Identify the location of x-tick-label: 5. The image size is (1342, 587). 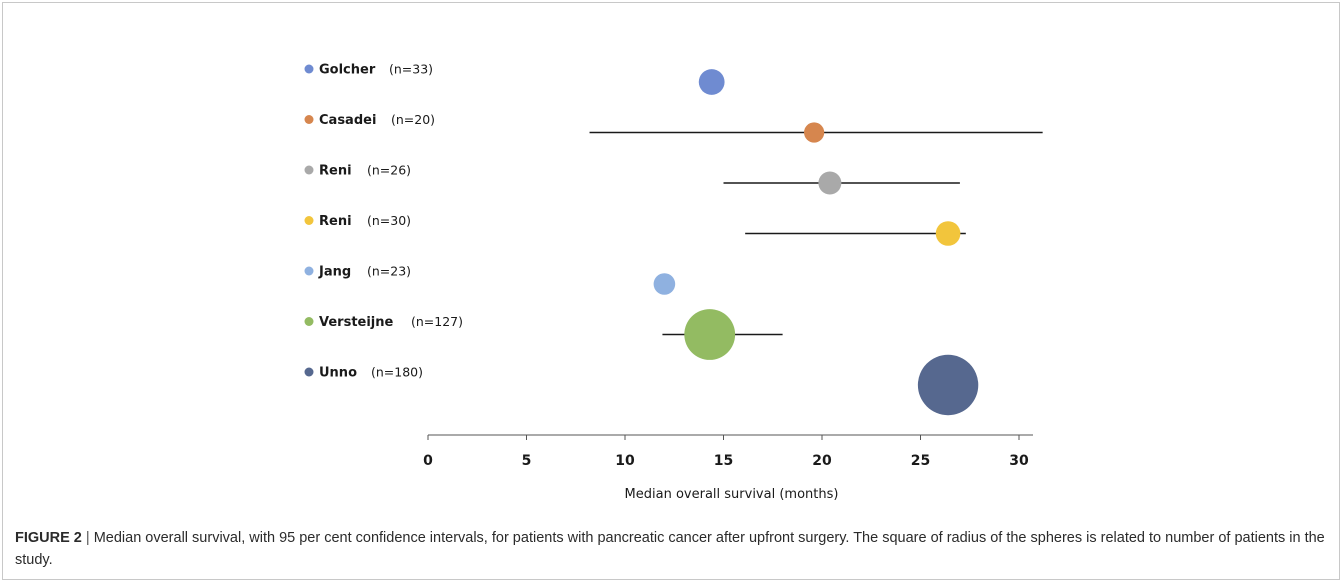
(527, 461).